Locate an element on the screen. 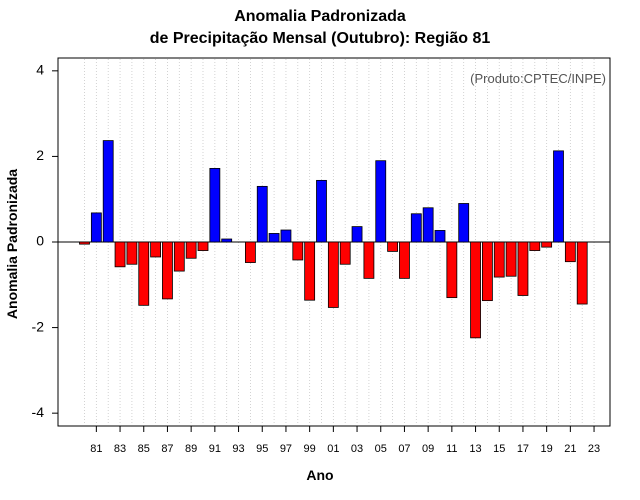 The image size is (640, 500). x-tick-label: 07 is located at coordinates (404, 449).